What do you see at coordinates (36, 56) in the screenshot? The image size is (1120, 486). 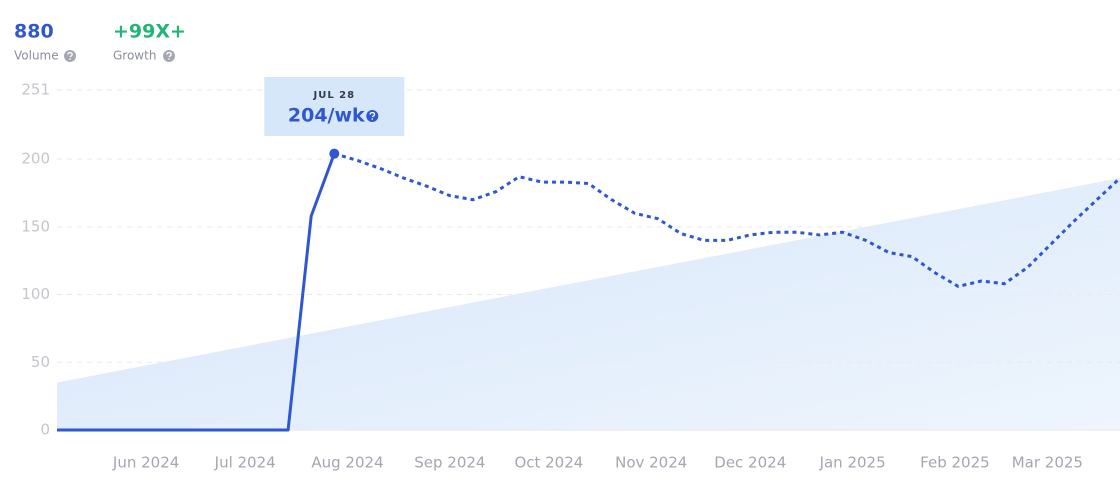 I see `volume-label: Volume` at bounding box center [36, 56].